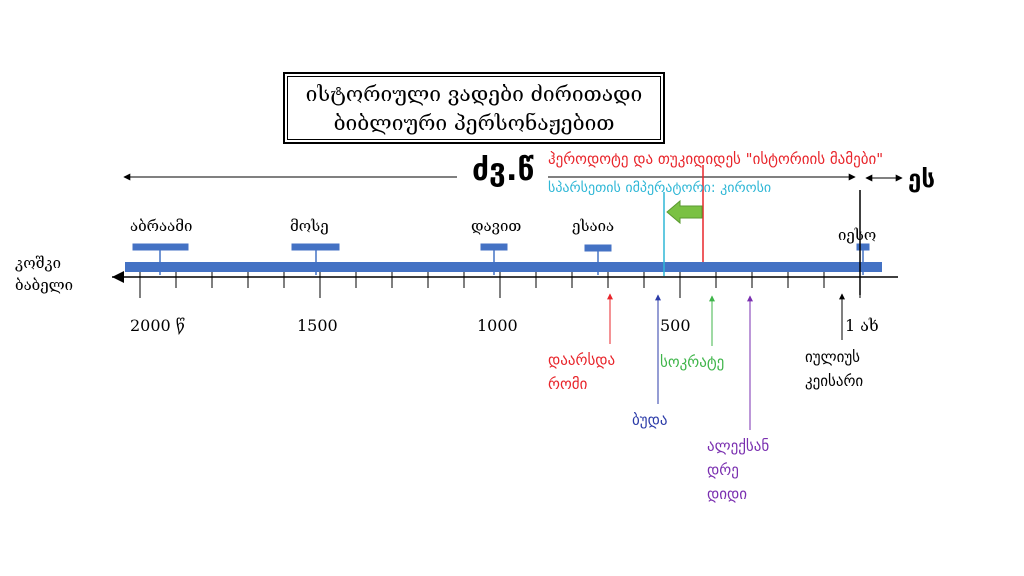  I want to click on babel-line-1: კოშკი, so click(38, 263).